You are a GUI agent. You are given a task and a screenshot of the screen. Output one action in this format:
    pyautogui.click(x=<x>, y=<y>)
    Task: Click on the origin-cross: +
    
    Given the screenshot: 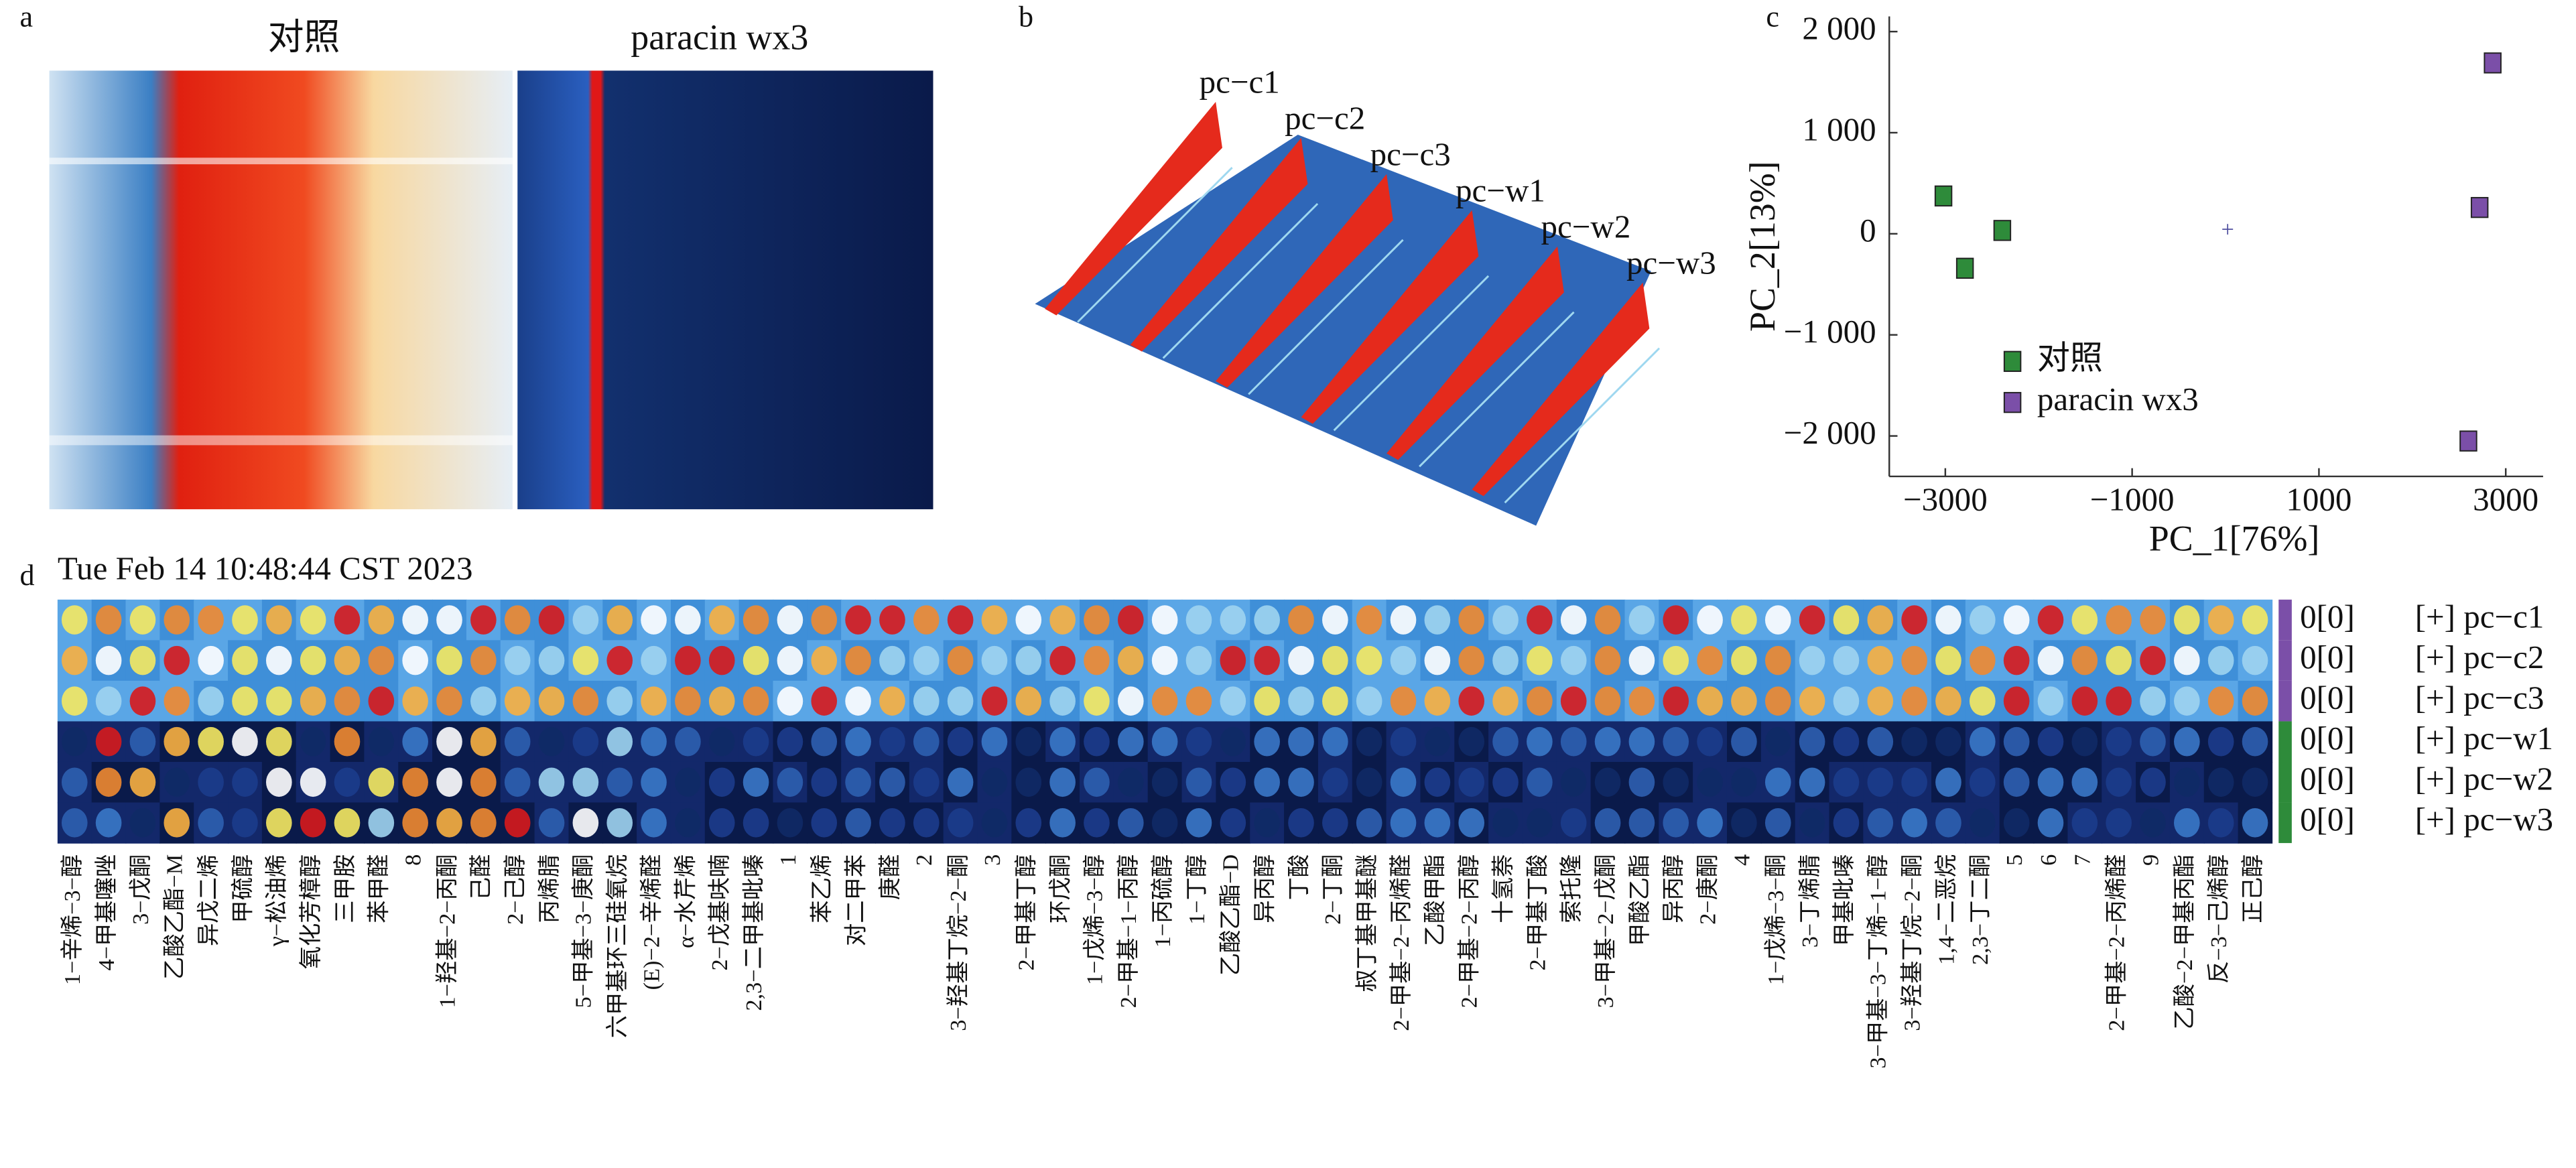 What is the action you would take?
    pyautogui.click(x=2227, y=230)
    